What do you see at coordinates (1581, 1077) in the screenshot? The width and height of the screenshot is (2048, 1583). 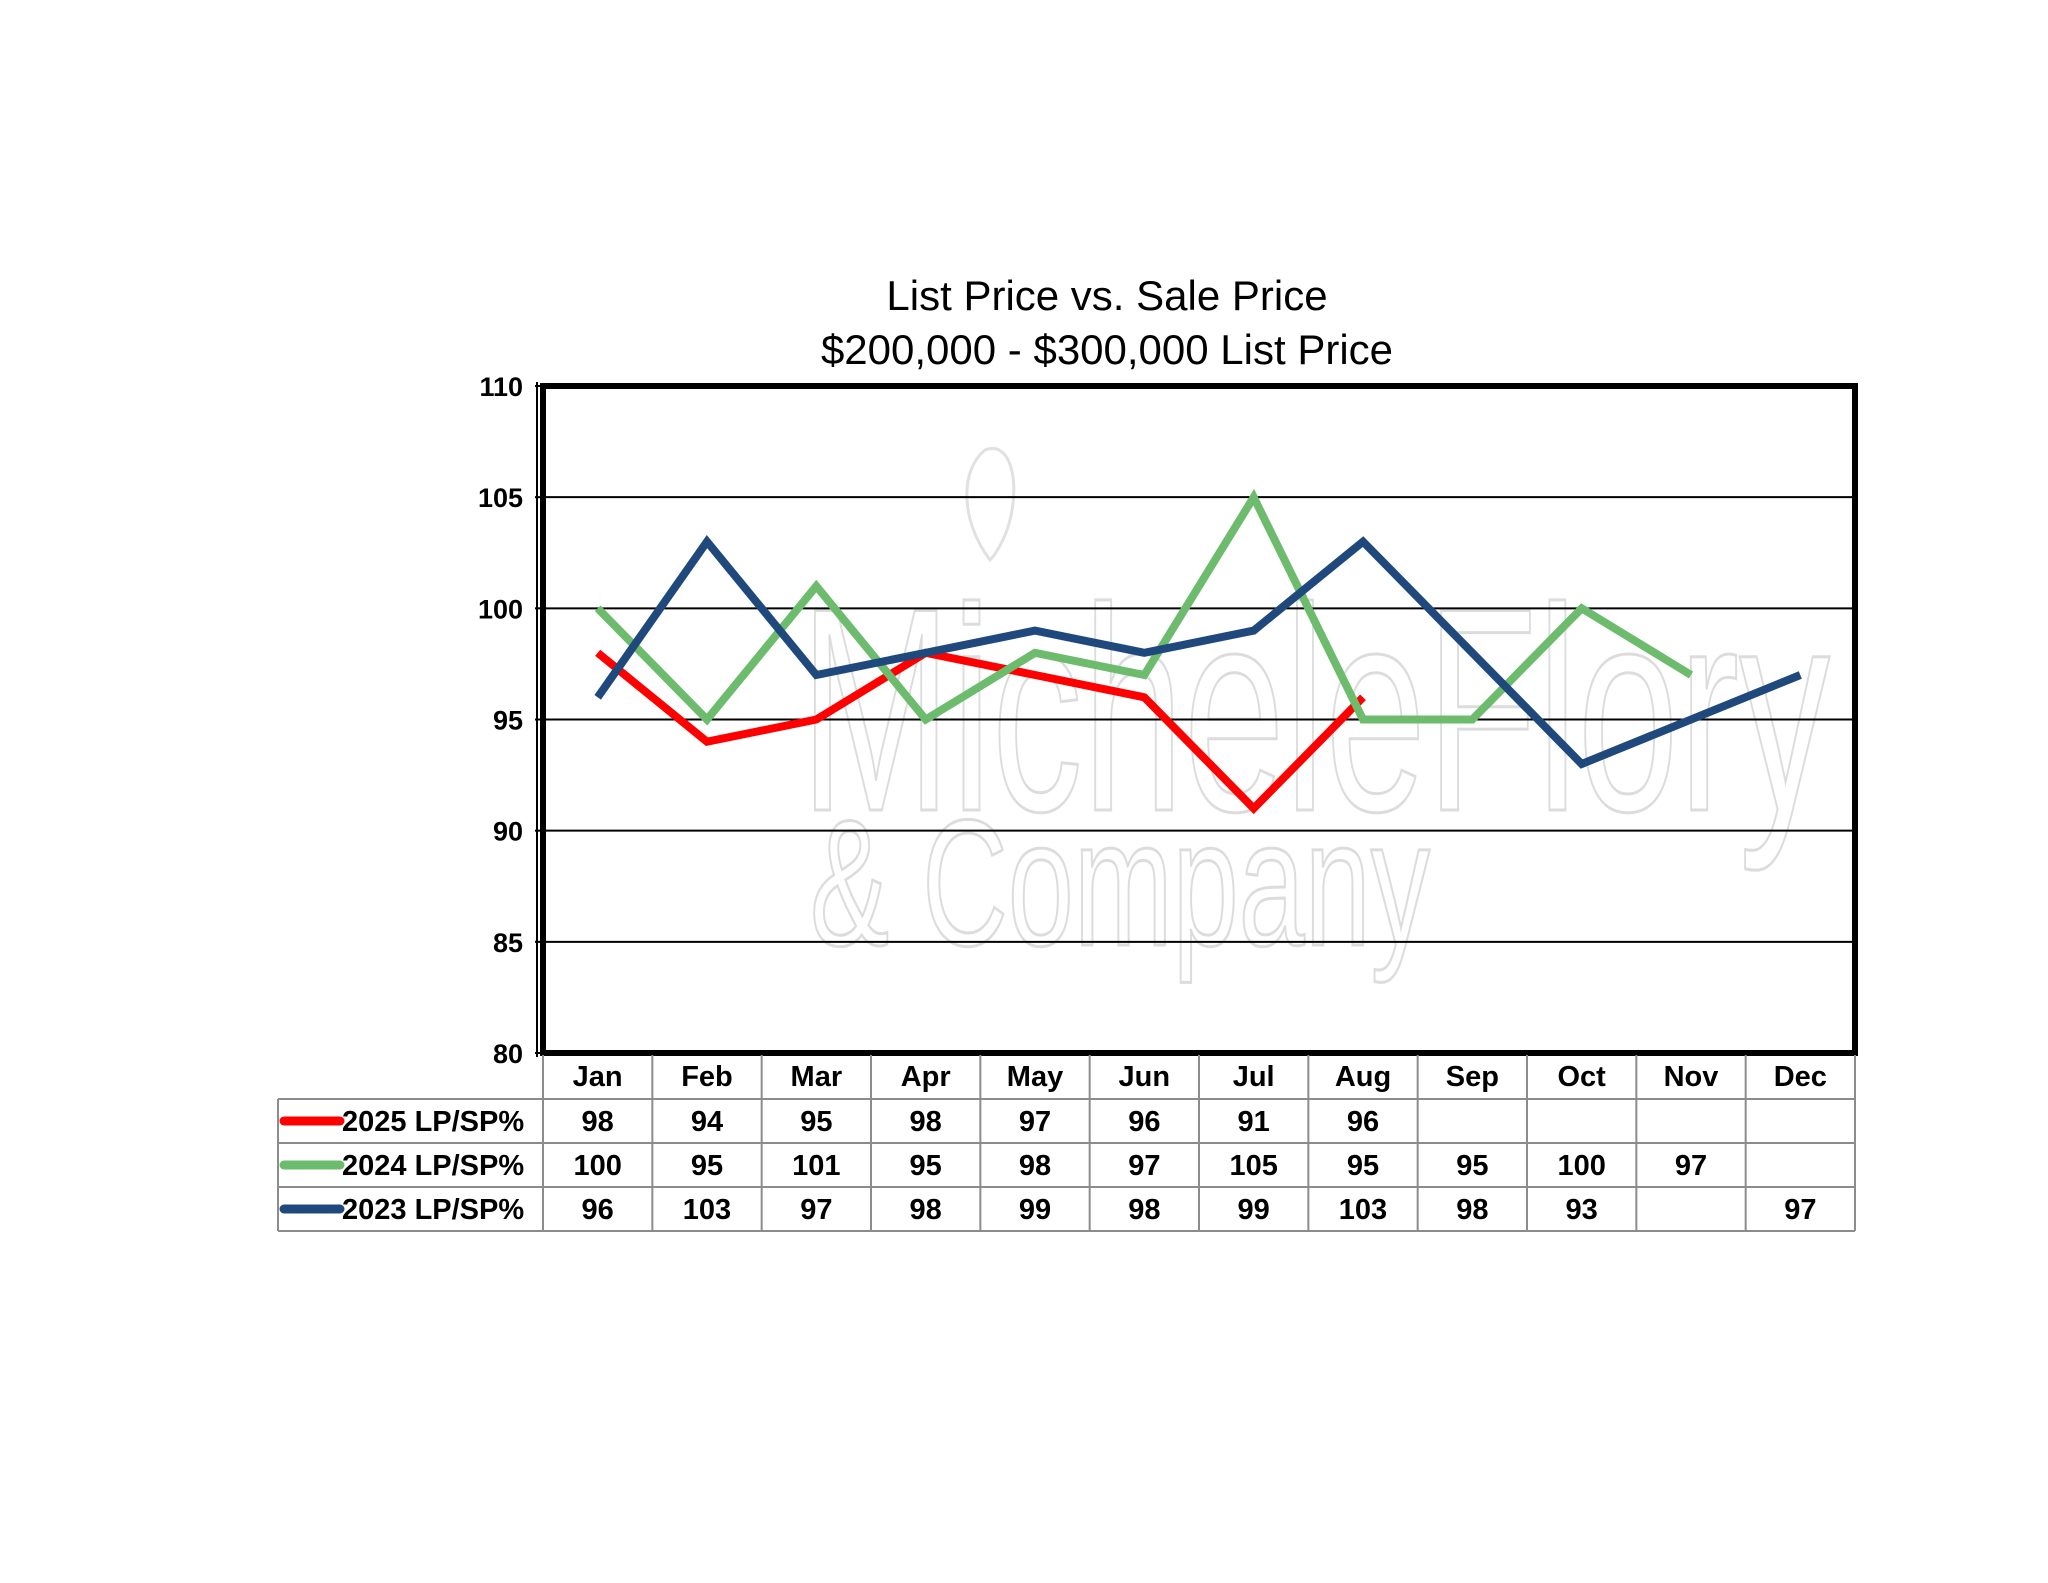 I see `category-label-Oct: Oct` at bounding box center [1581, 1077].